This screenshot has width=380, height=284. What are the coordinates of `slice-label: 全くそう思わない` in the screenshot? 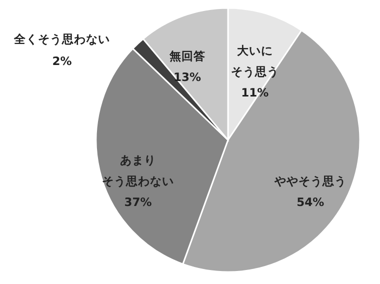 It's located at (61, 39).